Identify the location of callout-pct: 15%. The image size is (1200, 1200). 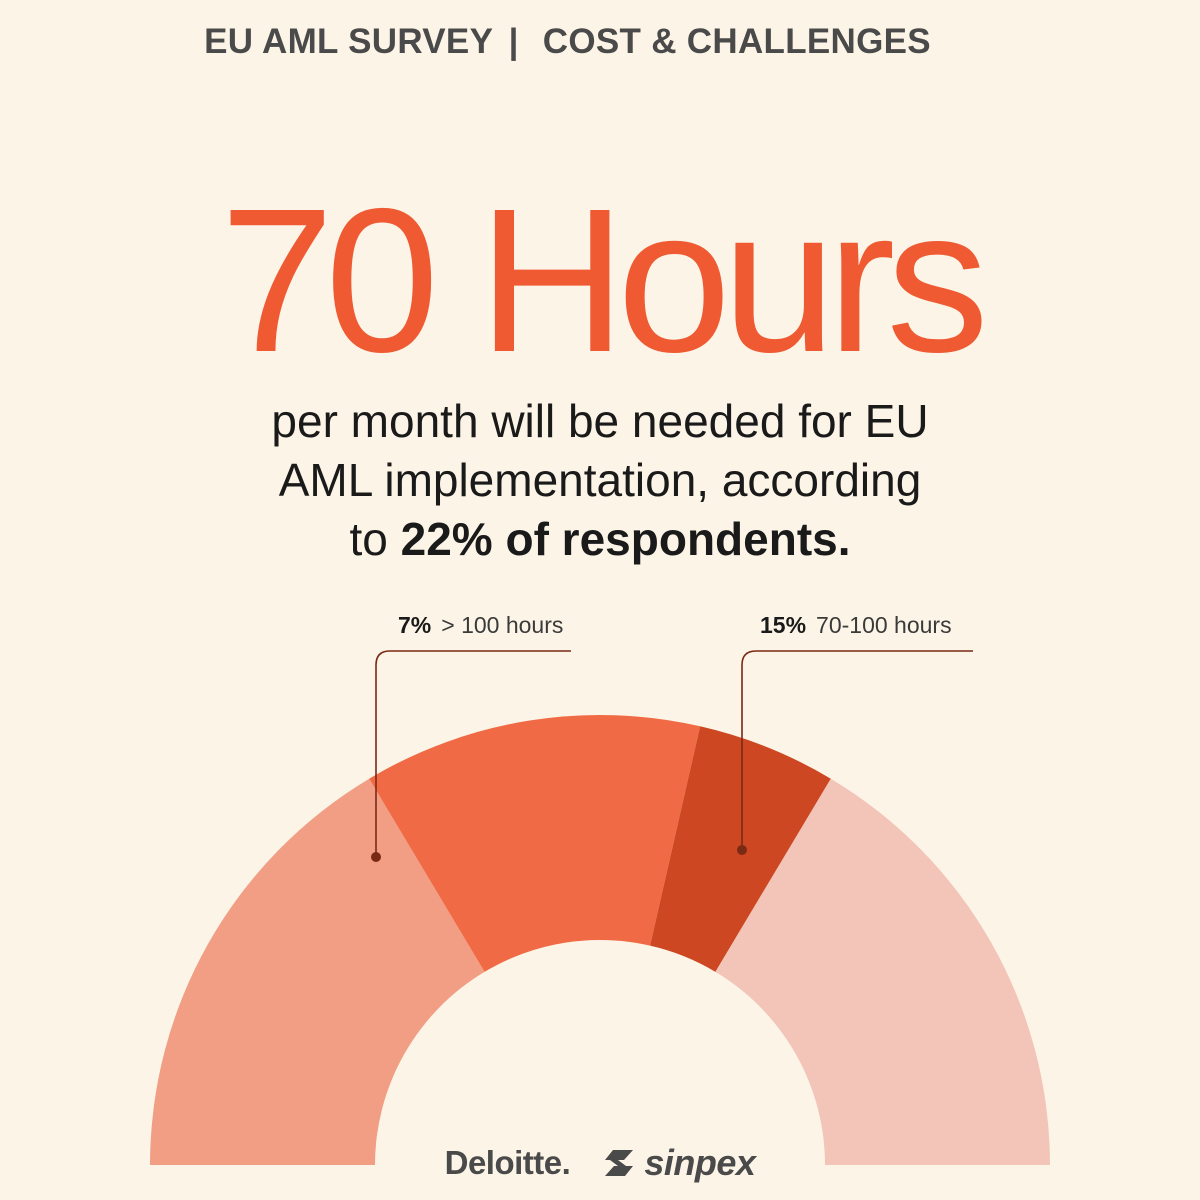
(783, 625).